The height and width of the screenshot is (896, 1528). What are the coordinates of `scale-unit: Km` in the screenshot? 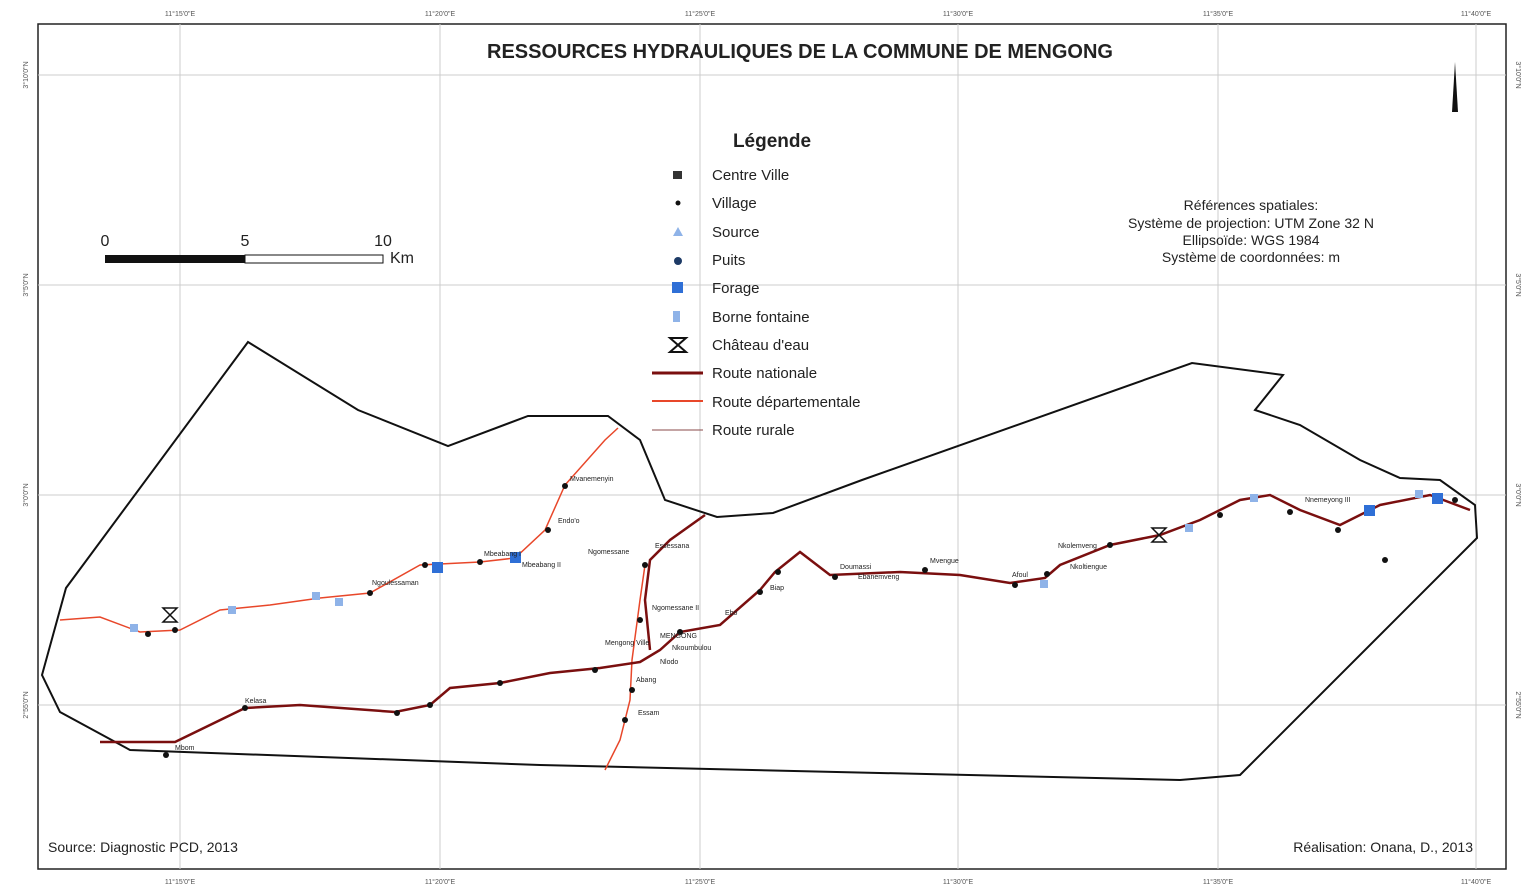 It's located at (402, 258).